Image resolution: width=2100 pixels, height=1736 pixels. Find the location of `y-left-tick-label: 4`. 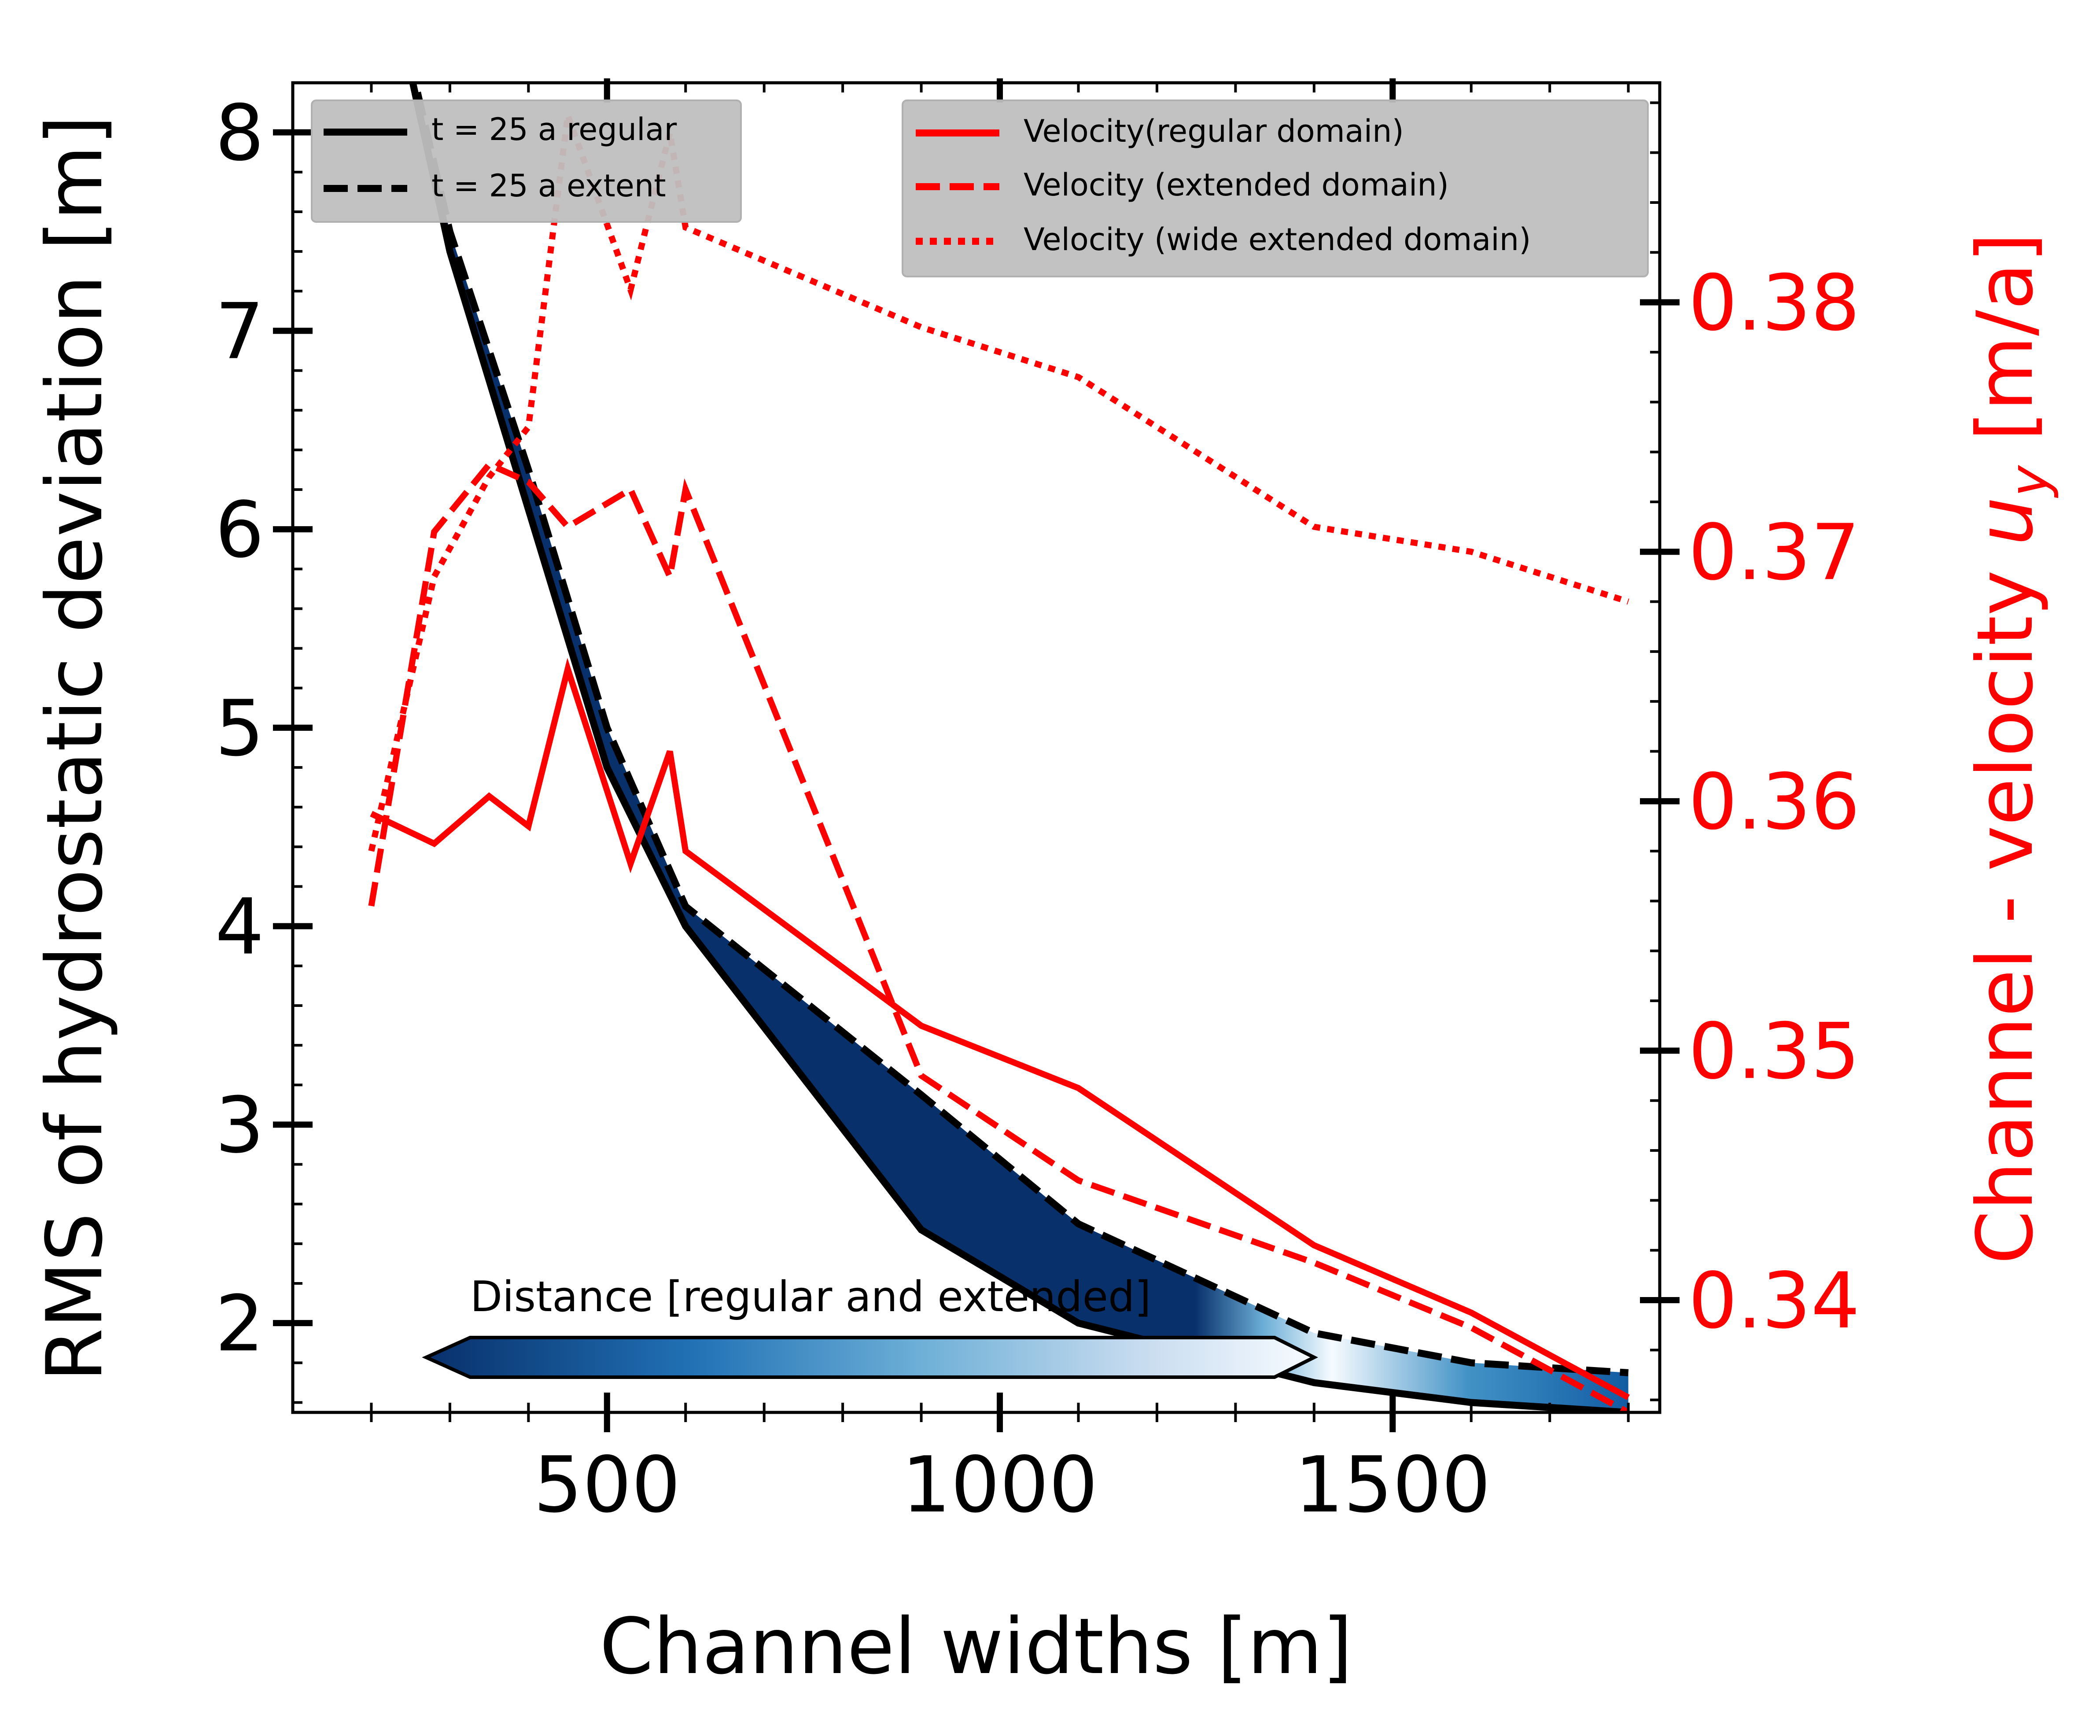

y-left-tick-label: 4 is located at coordinates (239, 927).